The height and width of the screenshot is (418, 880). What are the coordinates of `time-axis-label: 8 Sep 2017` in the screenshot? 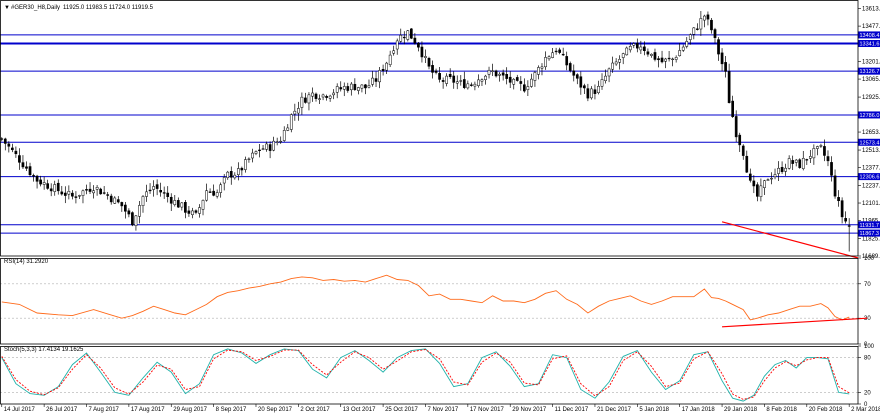 It's located at (231, 410).